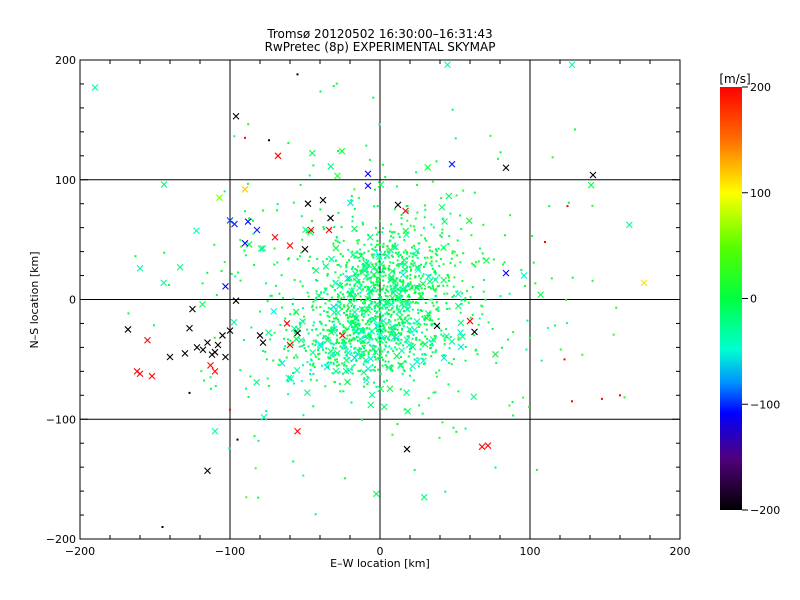 Image resolution: width=800 pixels, height=600 pixels. I want to click on y-tick-label: 0, so click(72, 300).